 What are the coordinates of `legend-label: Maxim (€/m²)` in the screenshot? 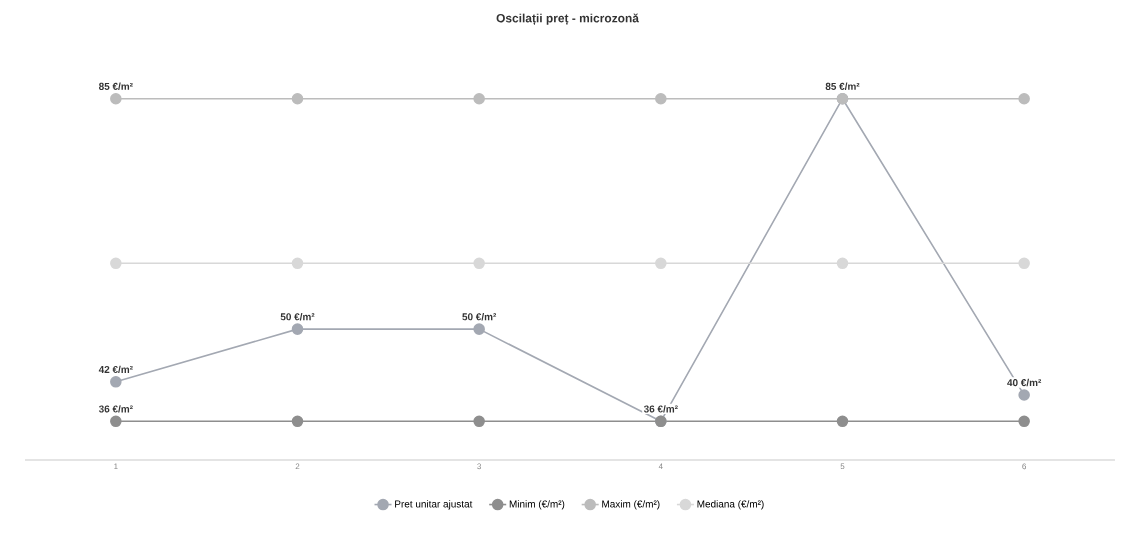 It's located at (631, 505).